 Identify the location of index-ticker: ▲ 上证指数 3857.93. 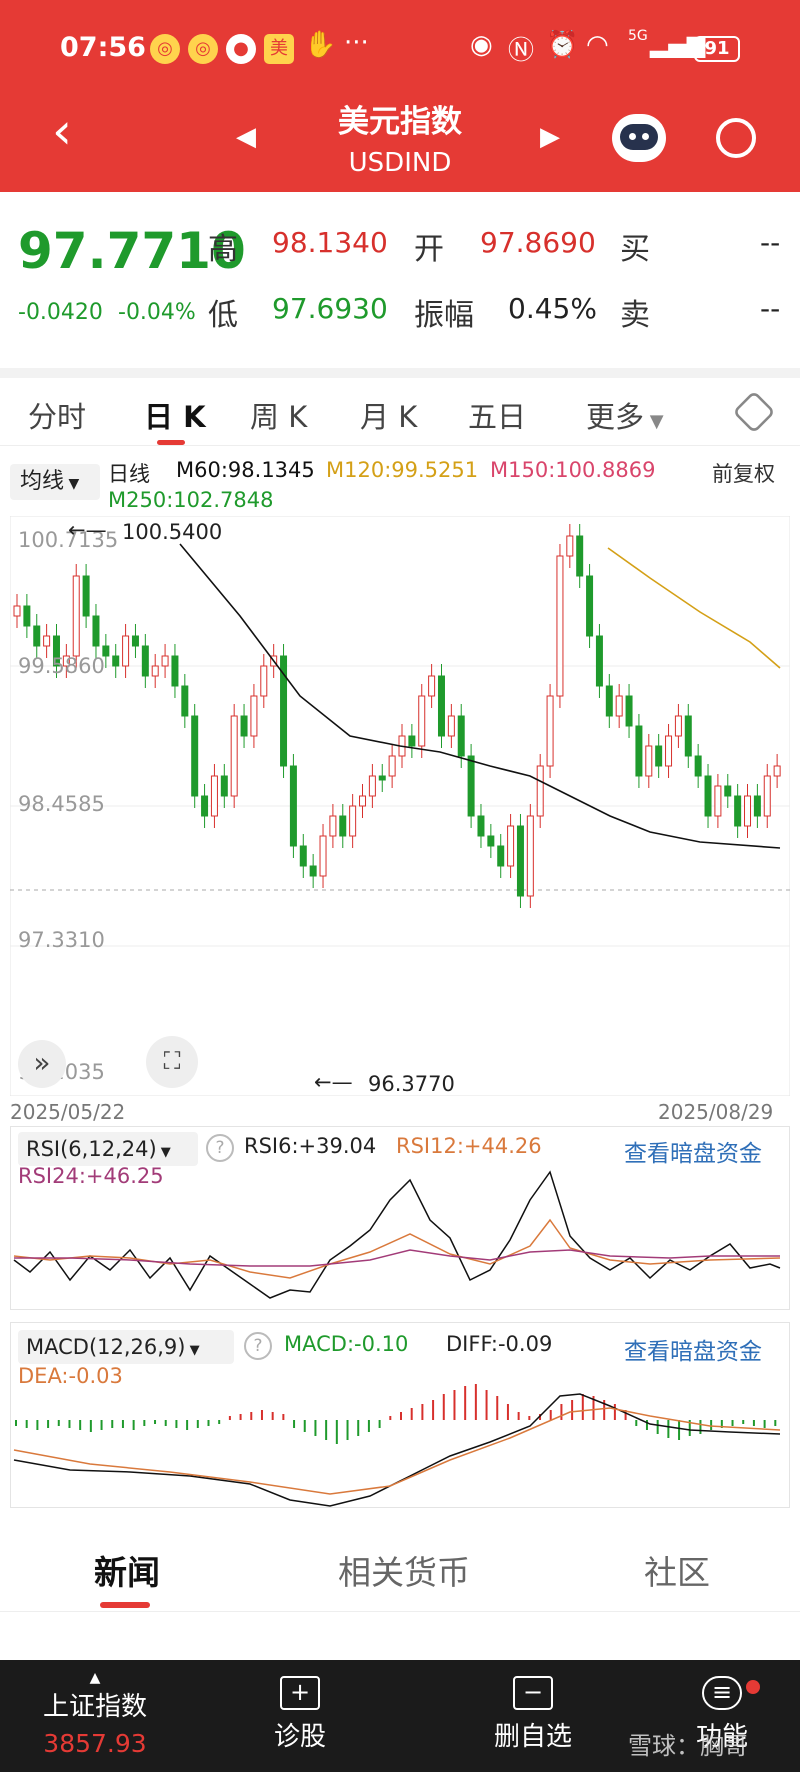
(95, 1714).